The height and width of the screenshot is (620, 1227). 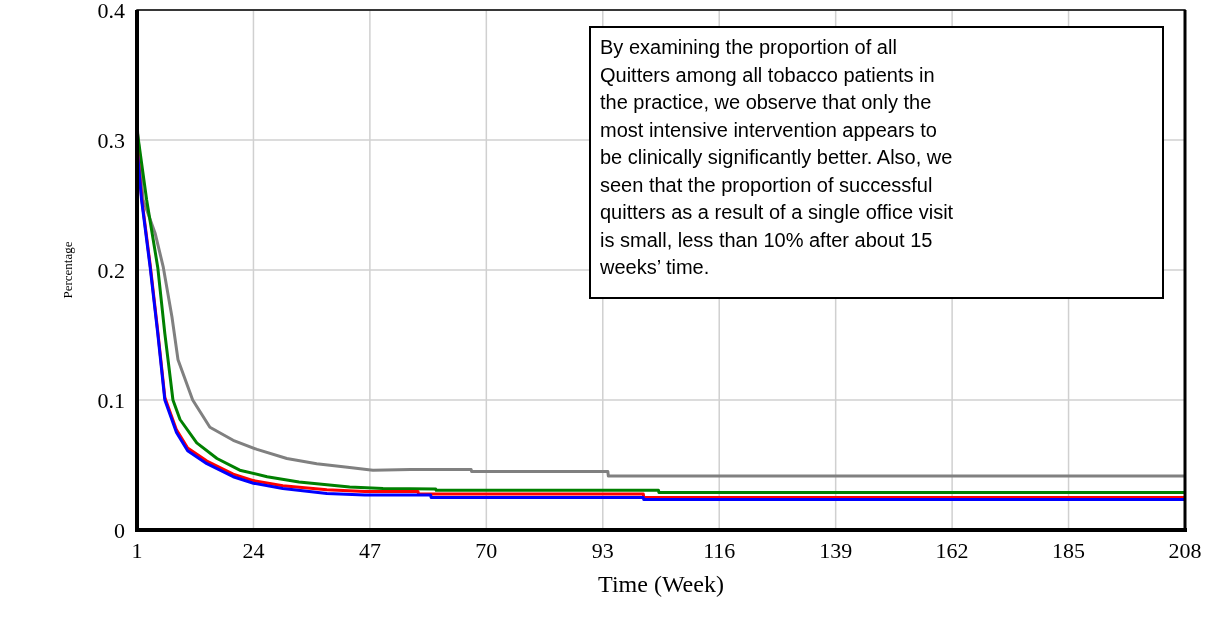 I want to click on x-tick-label: 208, so click(x=1185, y=550).